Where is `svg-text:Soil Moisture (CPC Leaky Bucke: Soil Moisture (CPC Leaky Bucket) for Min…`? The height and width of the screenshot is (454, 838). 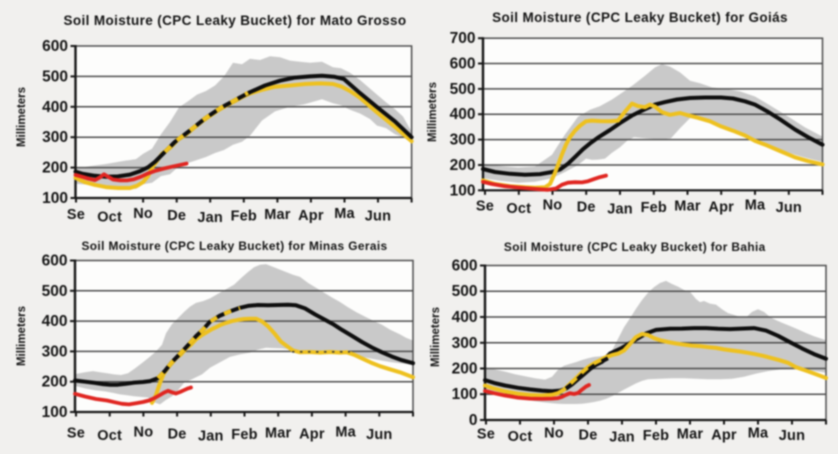 svg-text:Soil Moisture (CPC Leaky Bucke: Soil Moisture (CPC Leaky Bucket) for Min… is located at coordinates (234, 246).